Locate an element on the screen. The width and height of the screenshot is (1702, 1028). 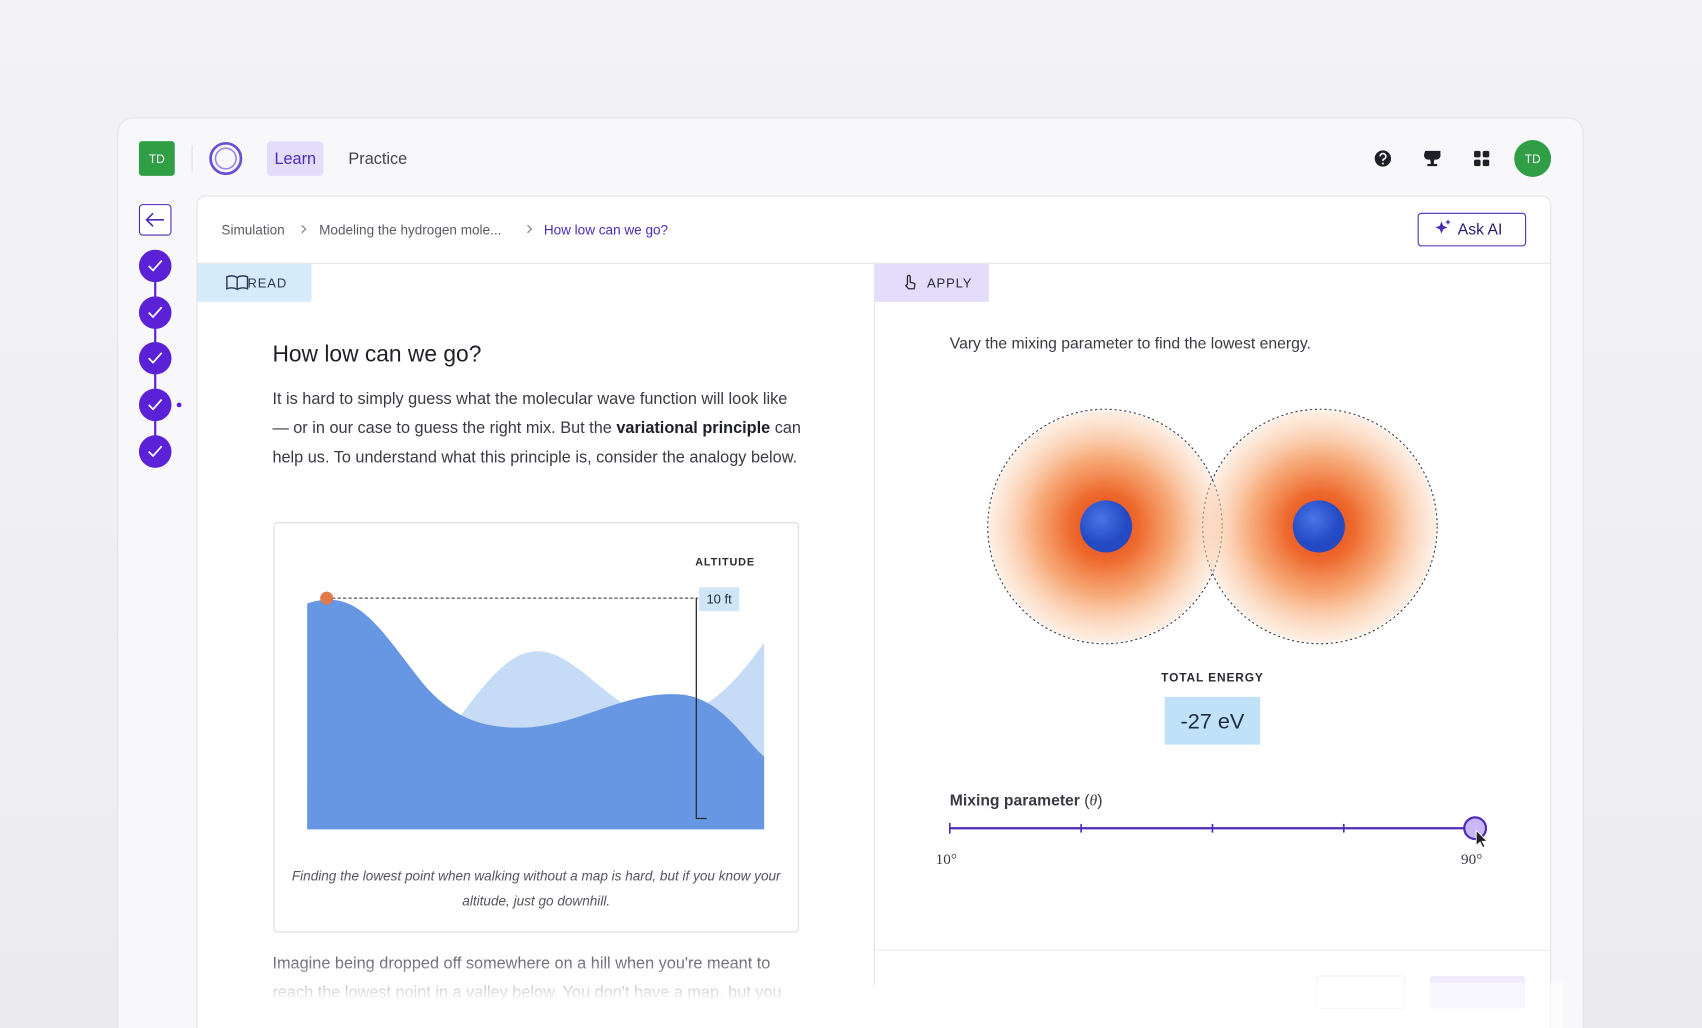
logo is located at coordinates (226, 158).